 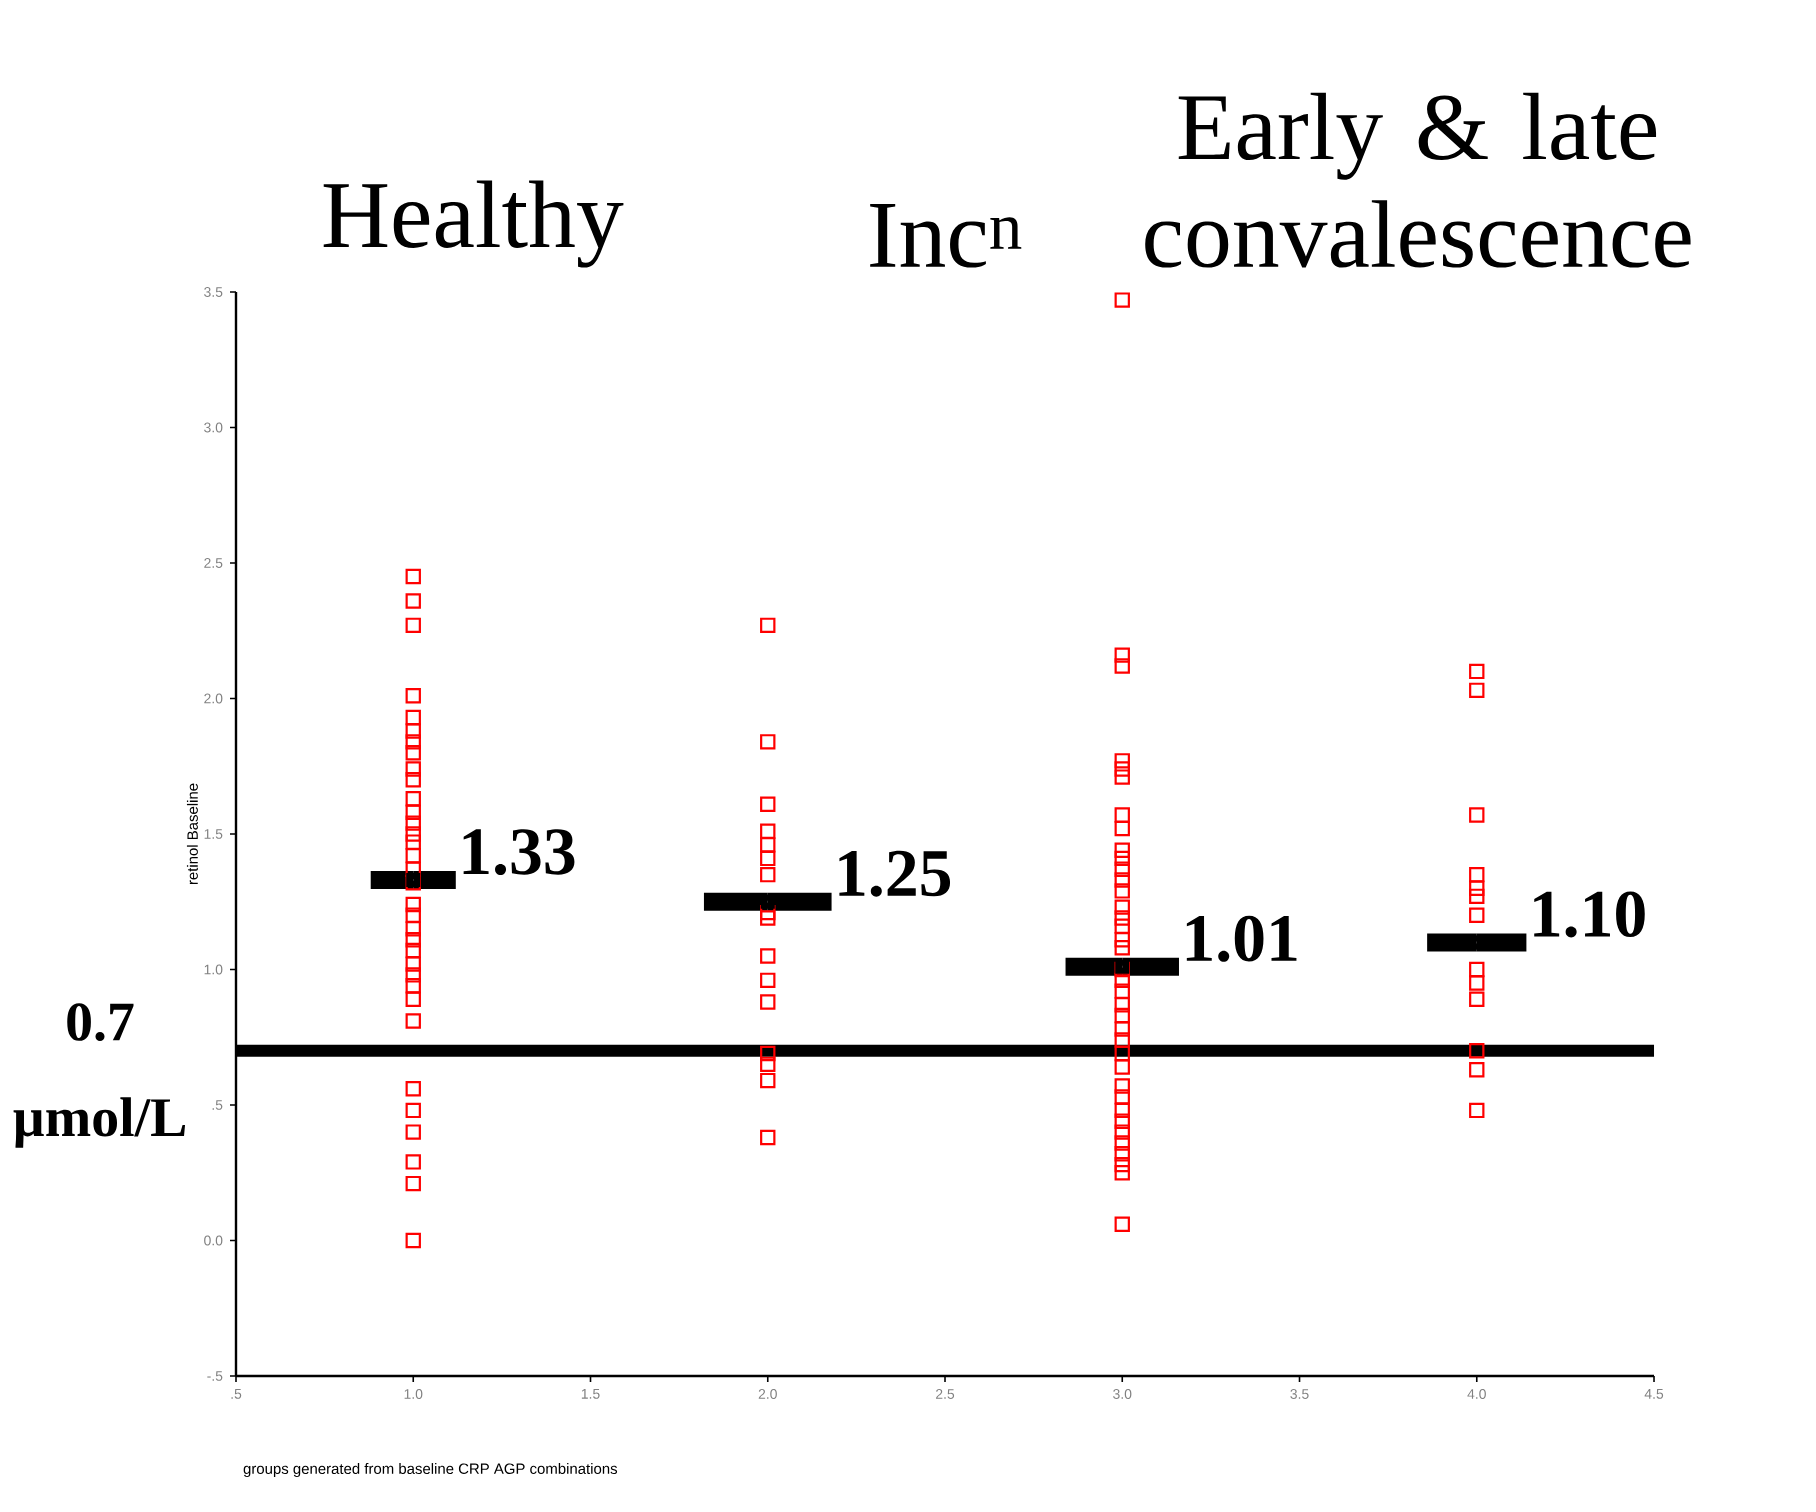 What do you see at coordinates (895, 873) in the screenshot?
I see `data-label: 1.25` at bounding box center [895, 873].